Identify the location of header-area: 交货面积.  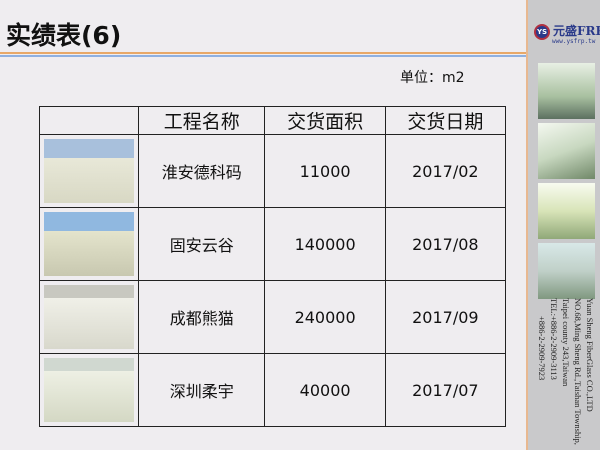
(325, 120).